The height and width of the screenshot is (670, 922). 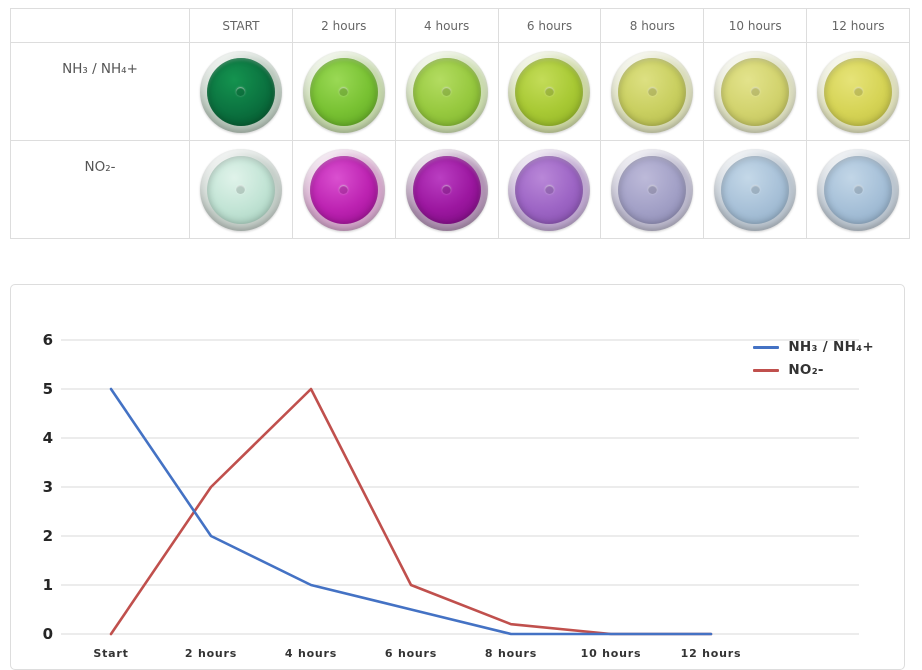 What do you see at coordinates (311, 653) in the screenshot?
I see `x-tick-label: 4 hours` at bounding box center [311, 653].